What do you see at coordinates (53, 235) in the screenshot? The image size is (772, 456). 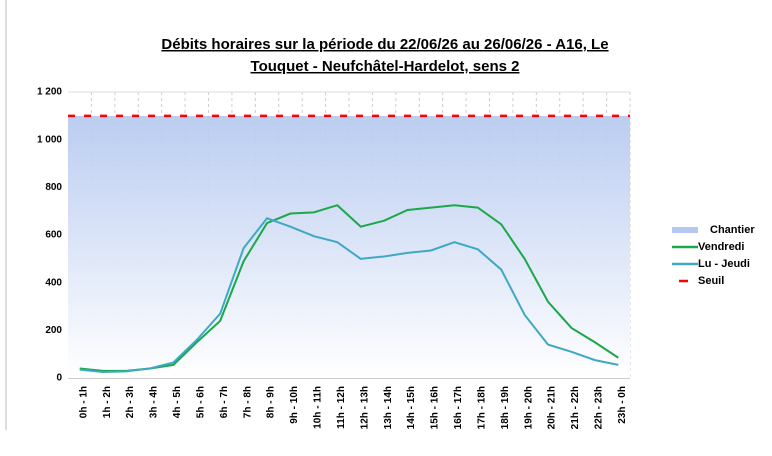 I see `y-tick-label: 600` at bounding box center [53, 235].